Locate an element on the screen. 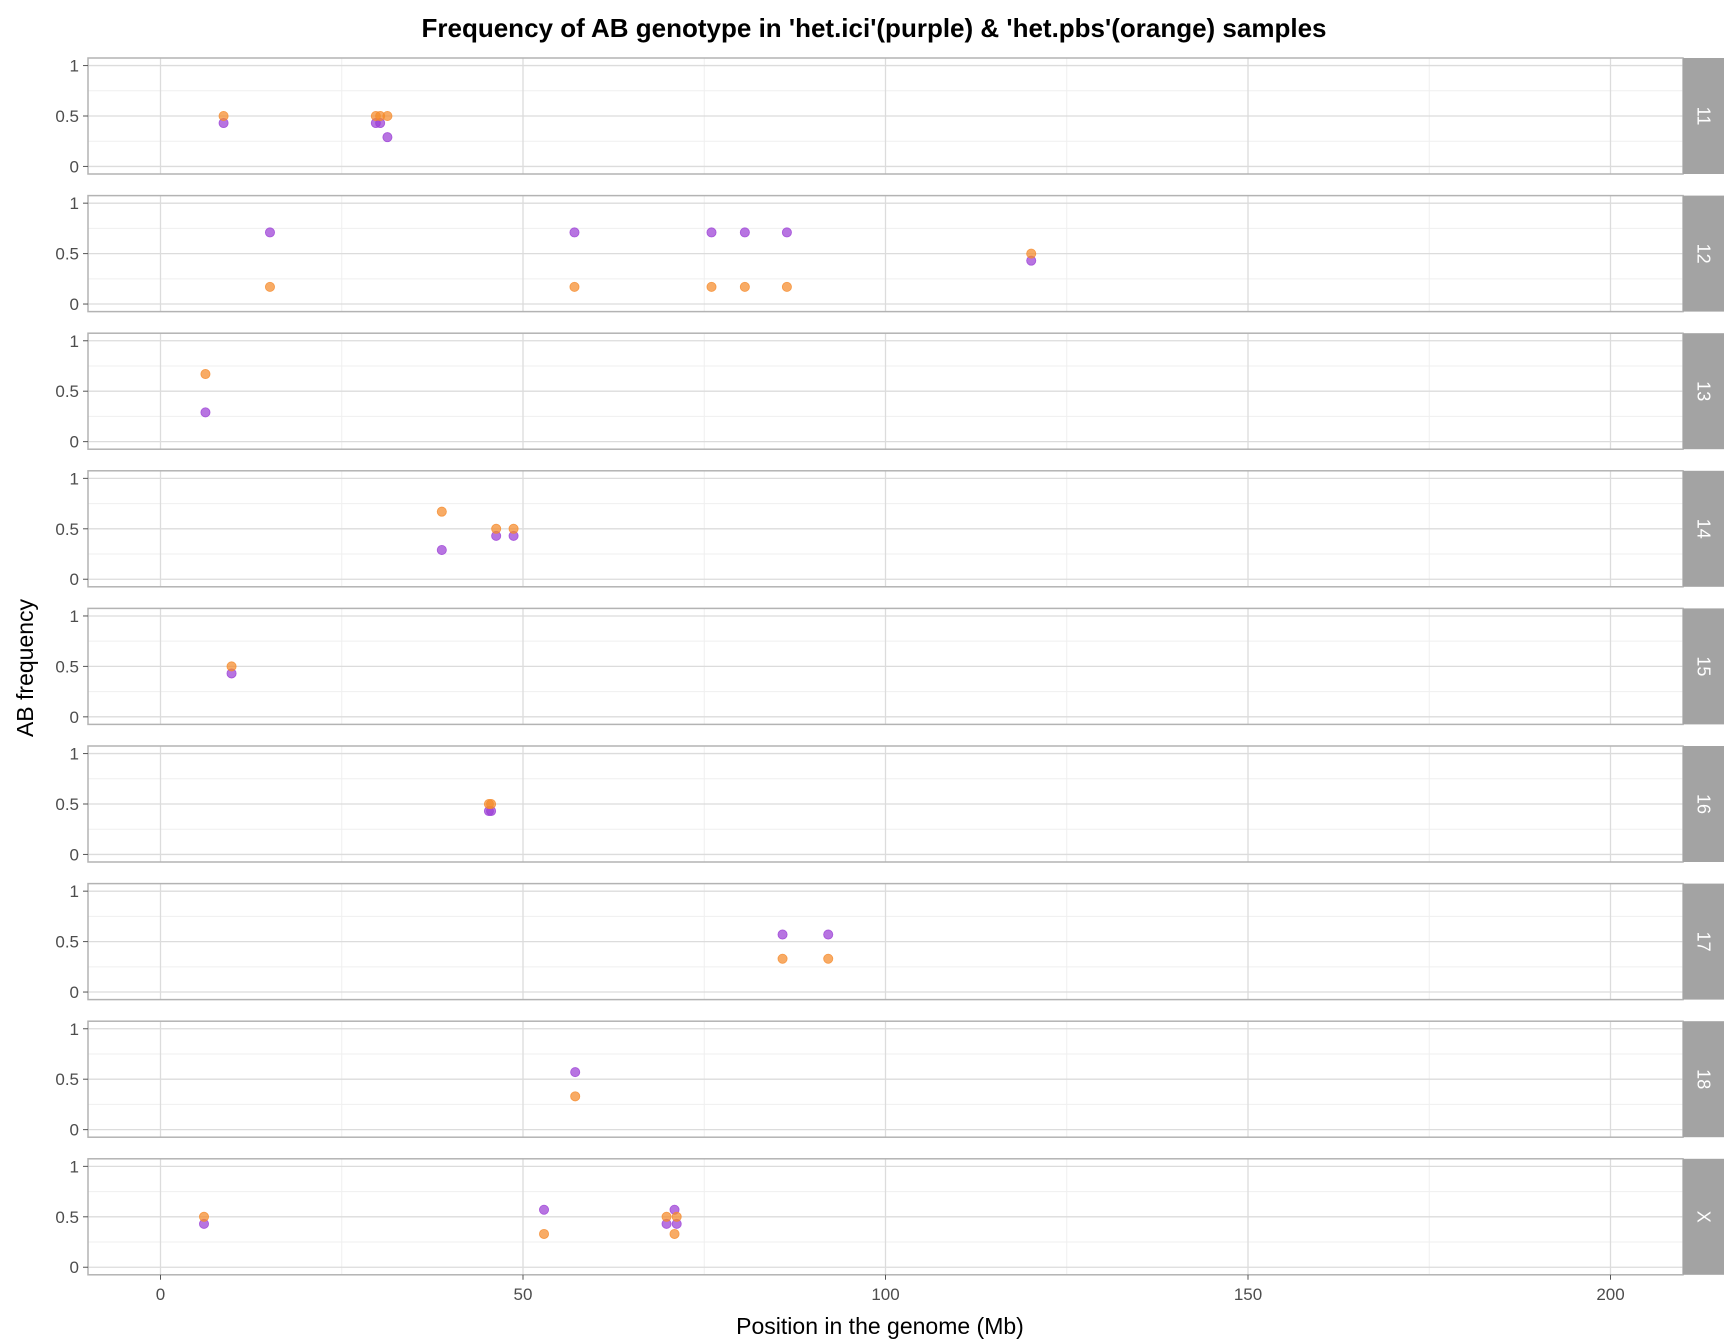 This screenshot has height=1344, width=1728. facet-strip-label: 11 is located at coordinates (1704, 116).